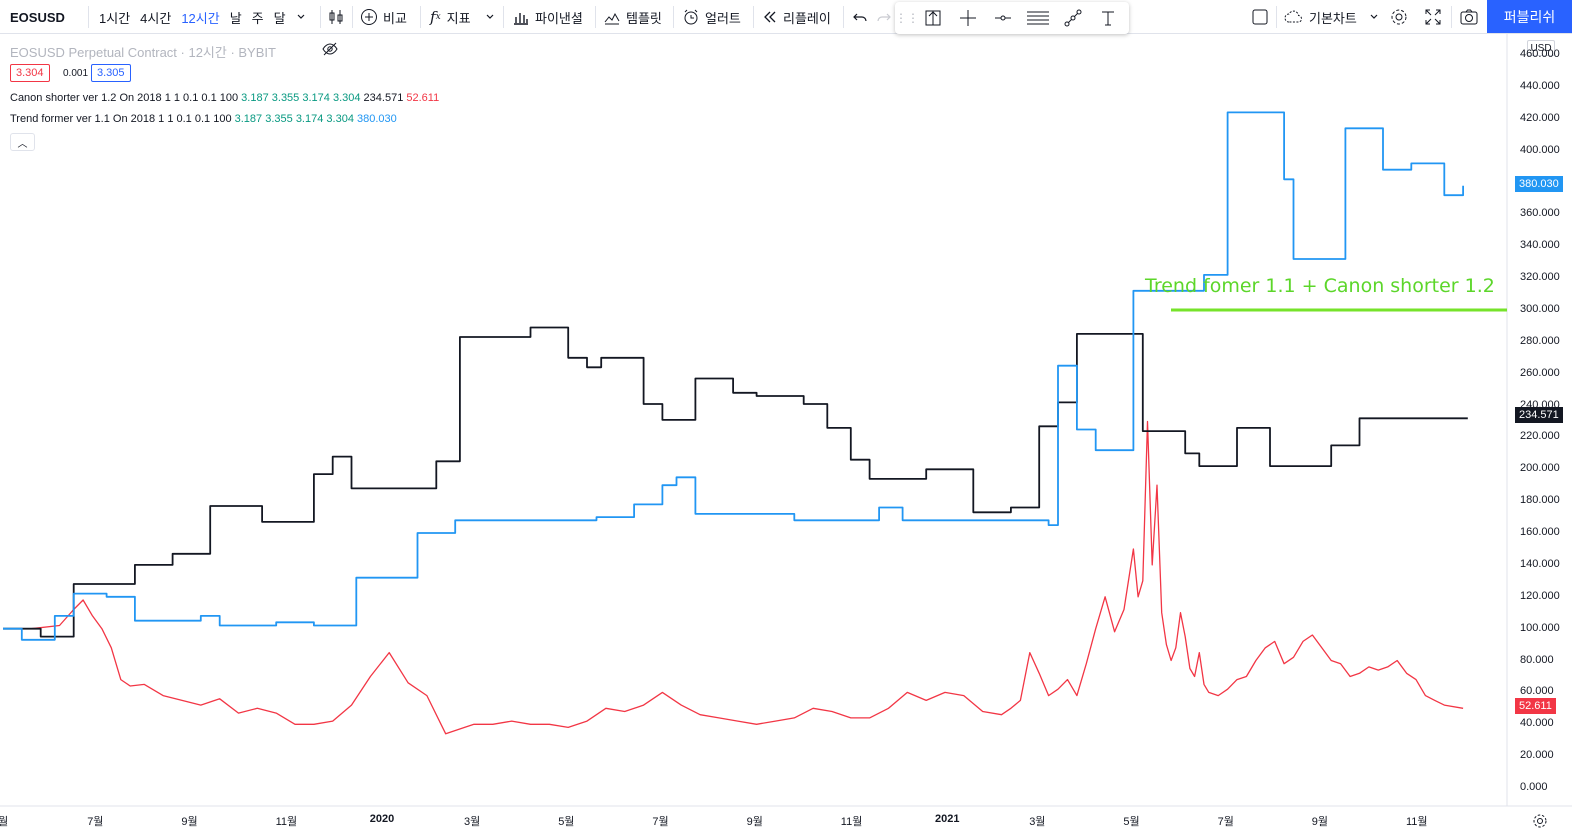 This screenshot has width=1572, height=838. What do you see at coordinates (1541, 48) in the screenshot?
I see `currency-label: USD` at bounding box center [1541, 48].